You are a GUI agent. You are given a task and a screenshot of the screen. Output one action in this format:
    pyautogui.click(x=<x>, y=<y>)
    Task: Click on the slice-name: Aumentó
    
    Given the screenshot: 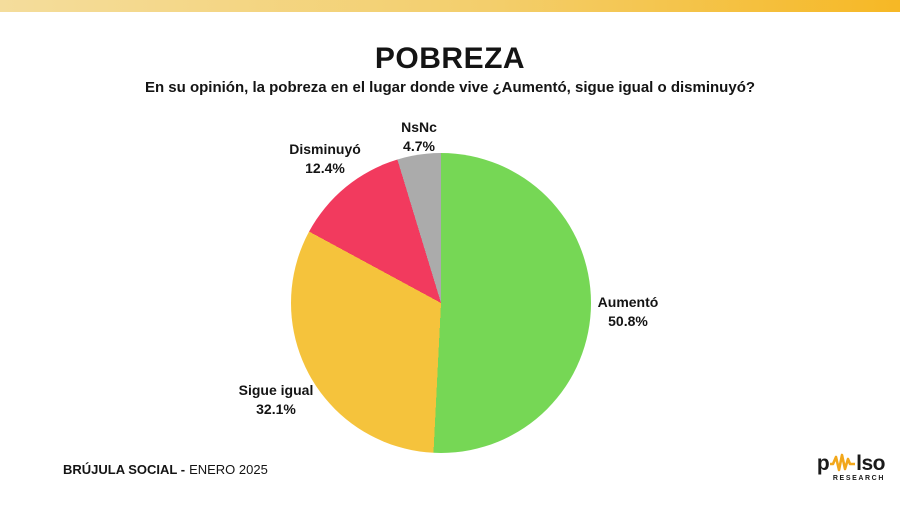 What is the action you would take?
    pyautogui.click(x=628, y=302)
    